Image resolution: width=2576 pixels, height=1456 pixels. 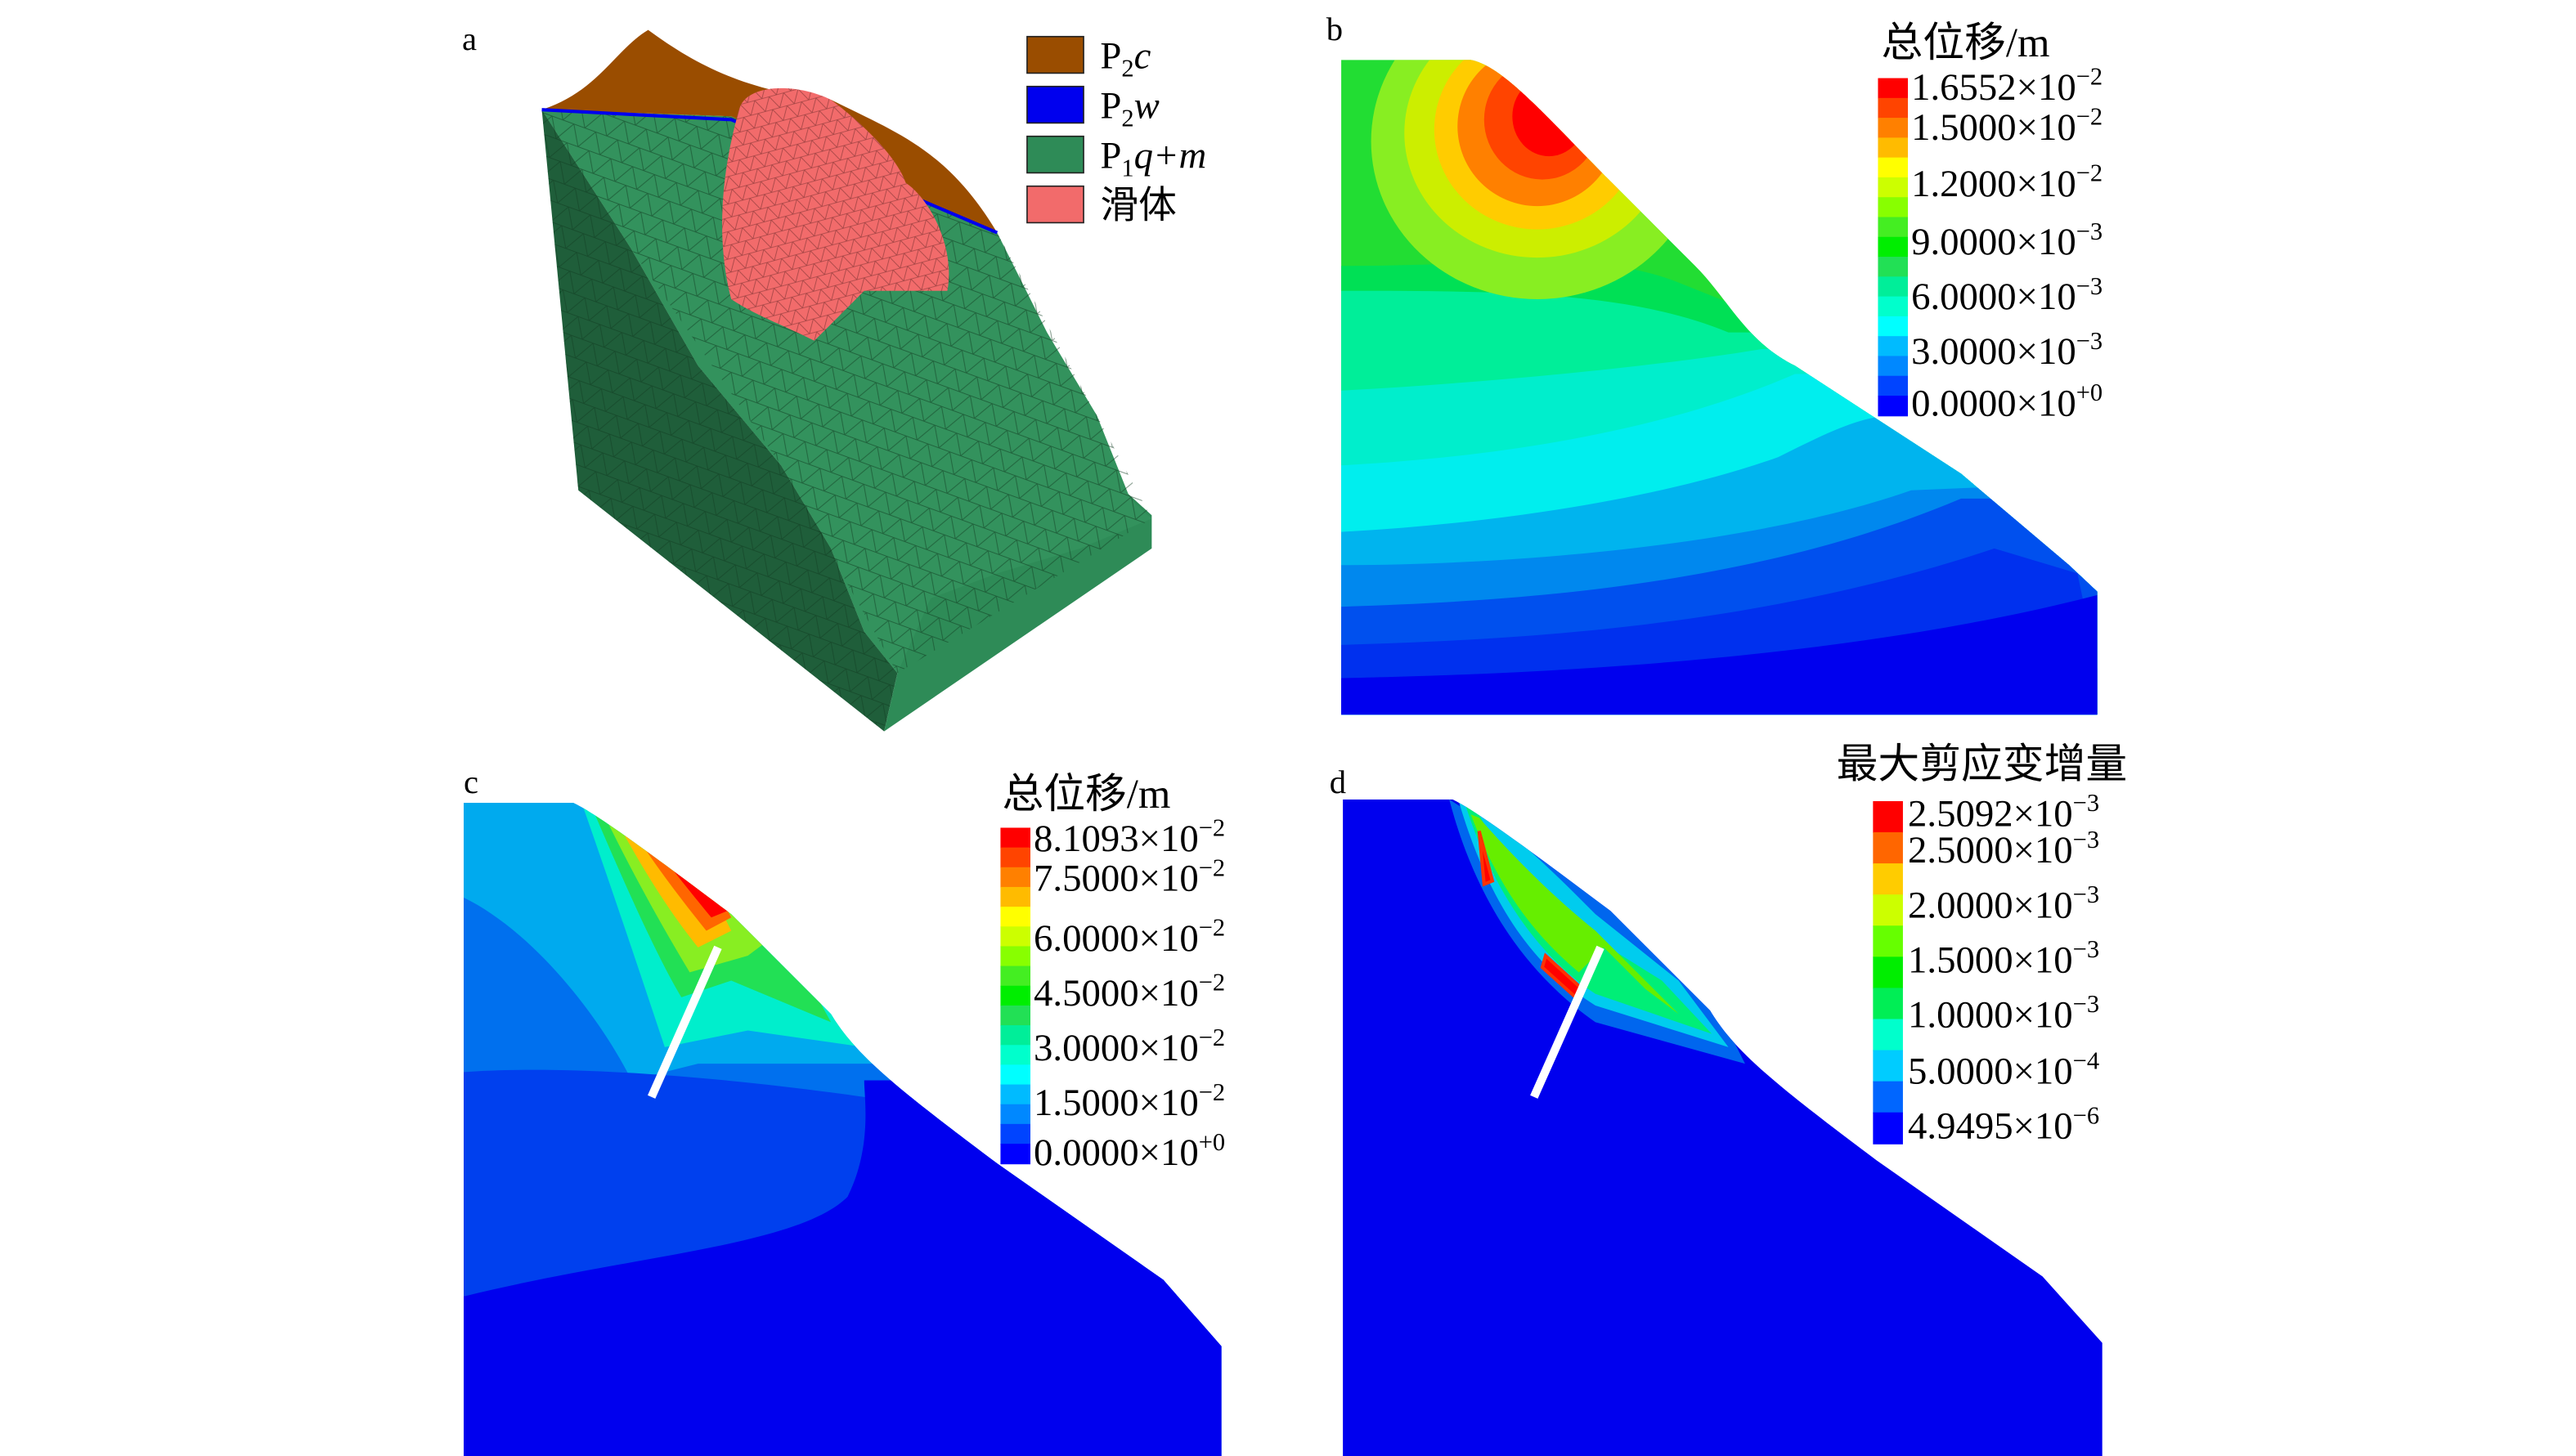 I want to click on colorbar-tick-label: 4.5000×10⁻², so click(x=1129, y=992).